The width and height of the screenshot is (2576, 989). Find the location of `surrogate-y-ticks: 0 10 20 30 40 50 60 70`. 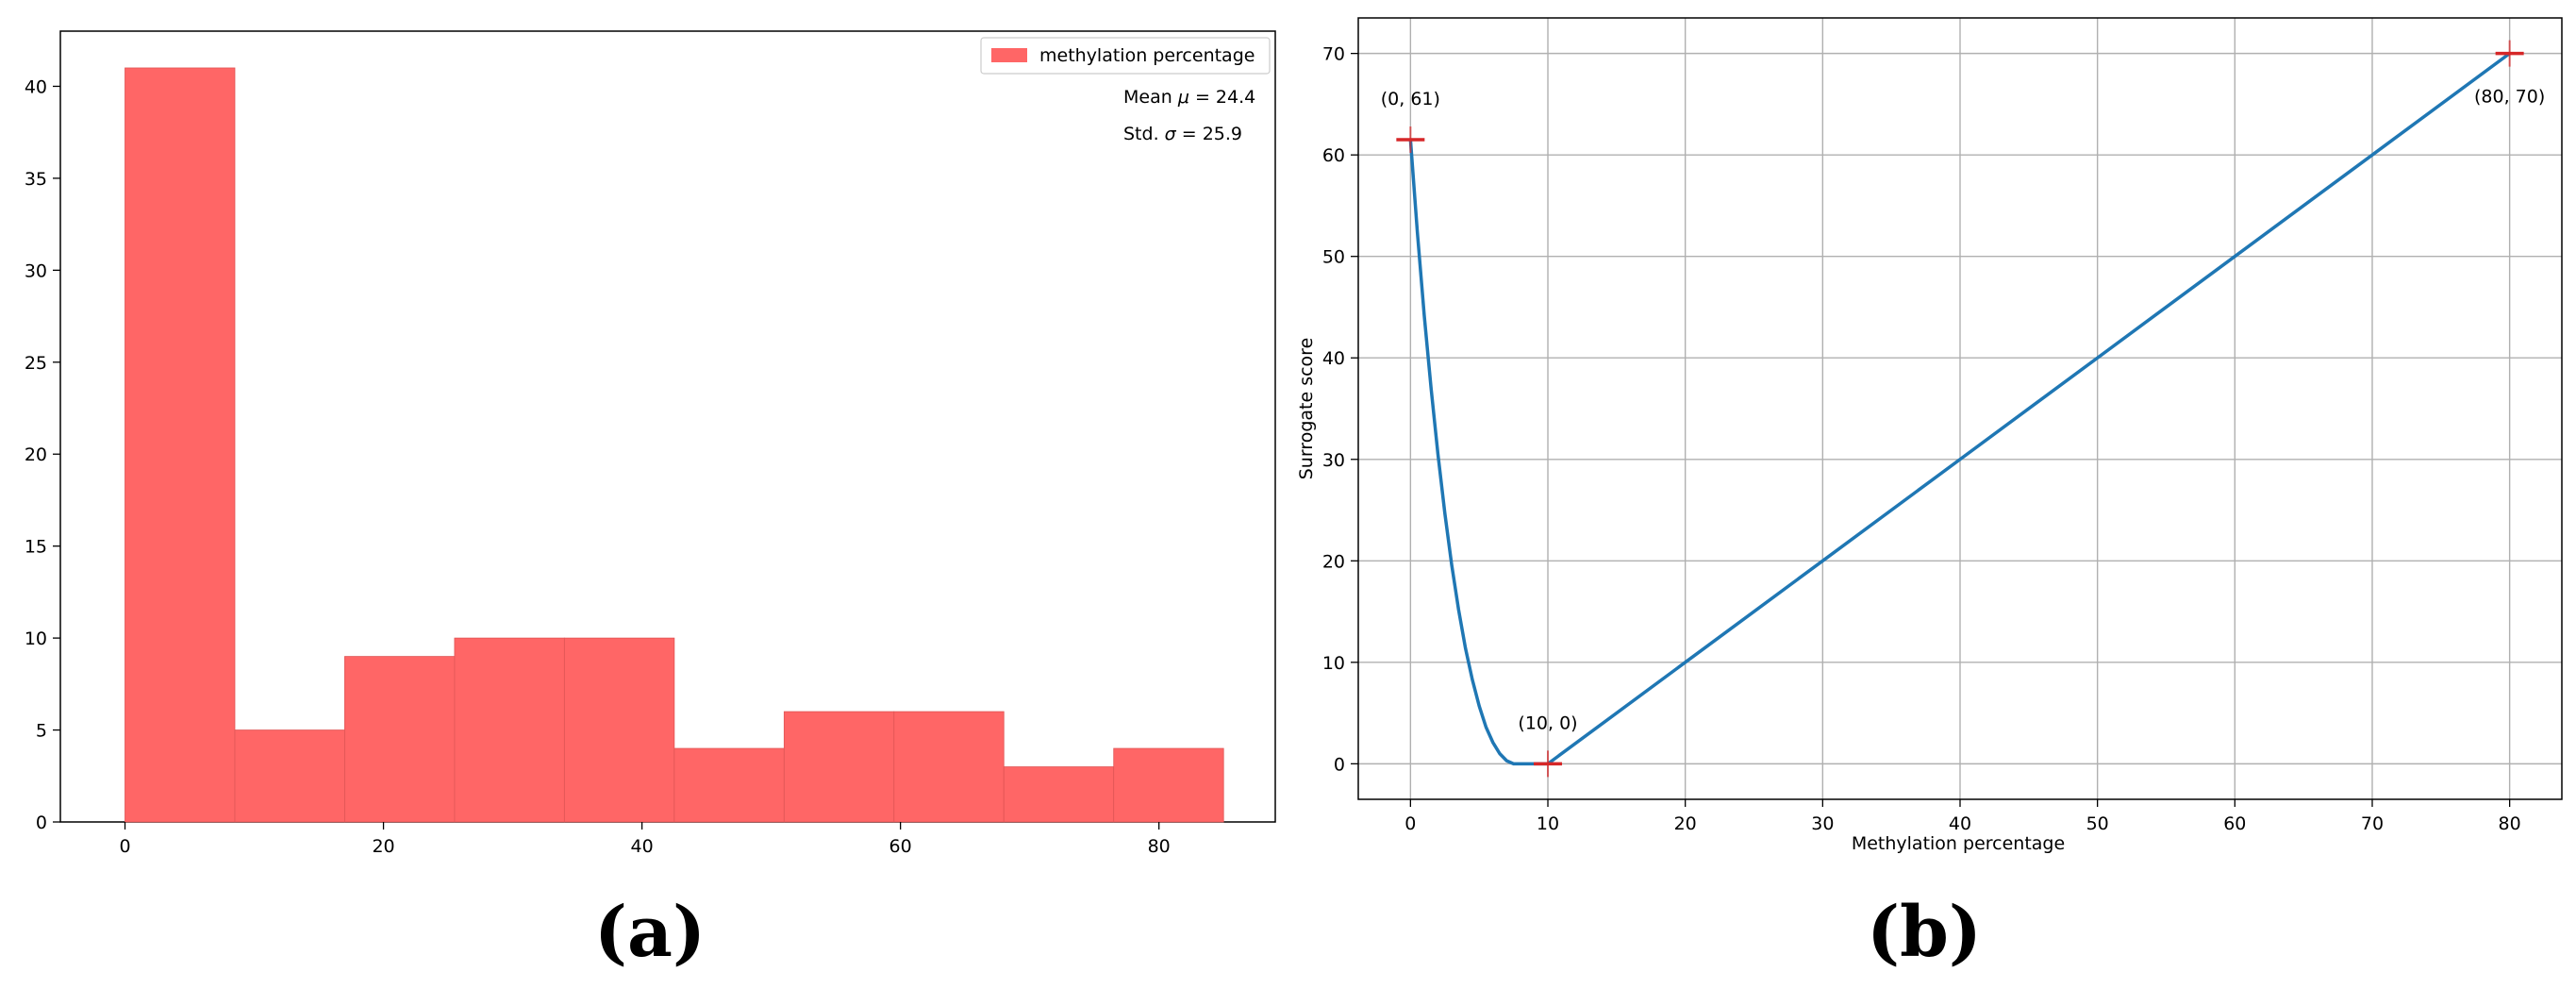

surrogate-y-ticks: 0 10 20 30 40 50 60 70 is located at coordinates (1340, 409).